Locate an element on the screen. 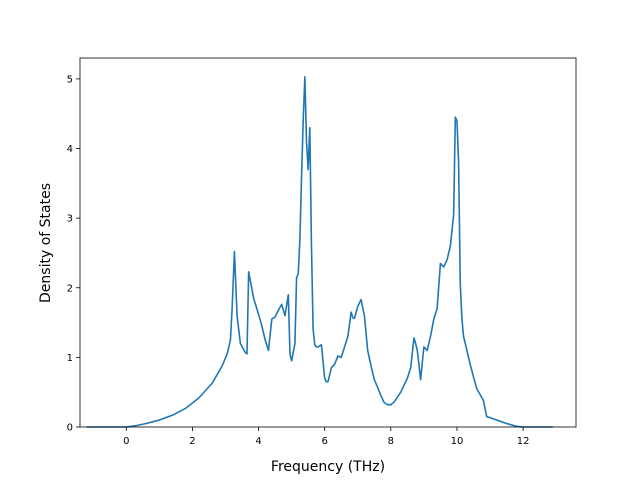 The width and height of the screenshot is (640, 480). x-tick-label: 12 is located at coordinates (523, 441).